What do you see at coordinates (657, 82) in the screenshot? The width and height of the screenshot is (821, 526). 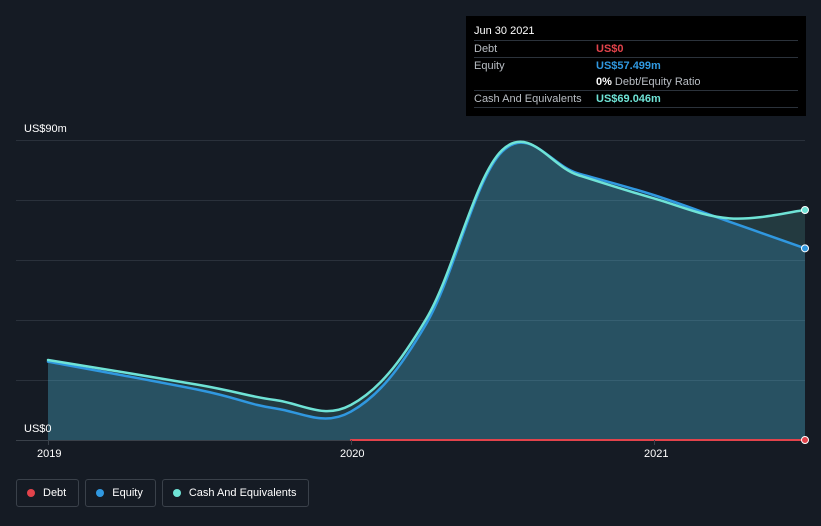 I see `tooltip-ratio-label: Debt/Equity Ratio` at bounding box center [657, 82].